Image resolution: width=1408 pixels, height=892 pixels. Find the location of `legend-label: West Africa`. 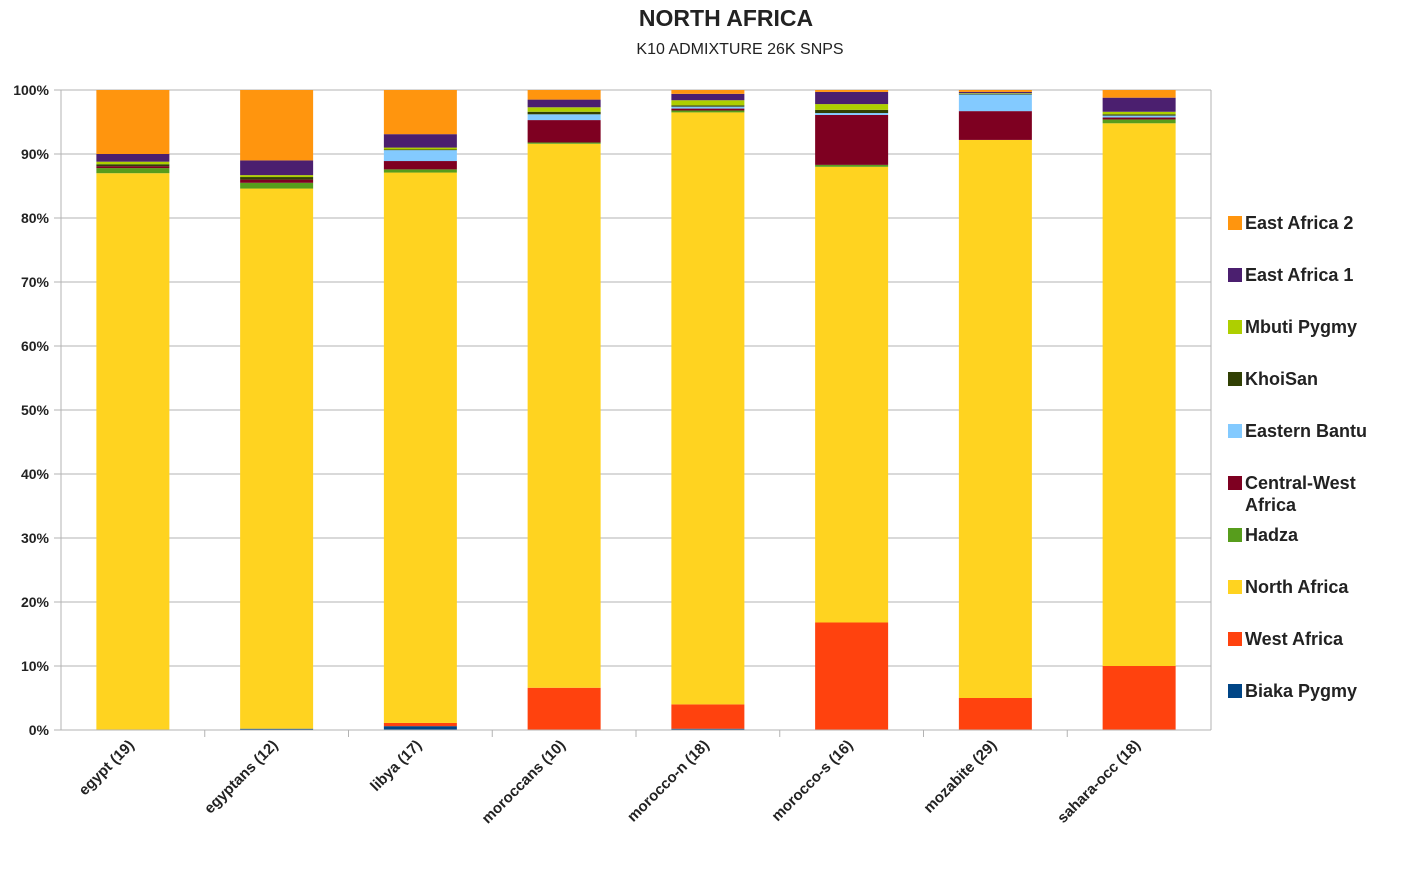

legend-label: West Africa is located at coordinates (1294, 639).